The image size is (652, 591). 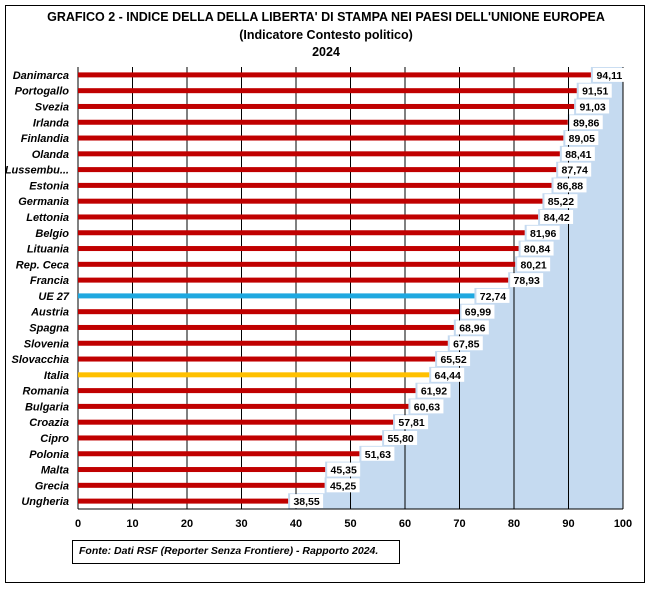 What do you see at coordinates (49, 328) in the screenshot?
I see `category-label: Spagna` at bounding box center [49, 328].